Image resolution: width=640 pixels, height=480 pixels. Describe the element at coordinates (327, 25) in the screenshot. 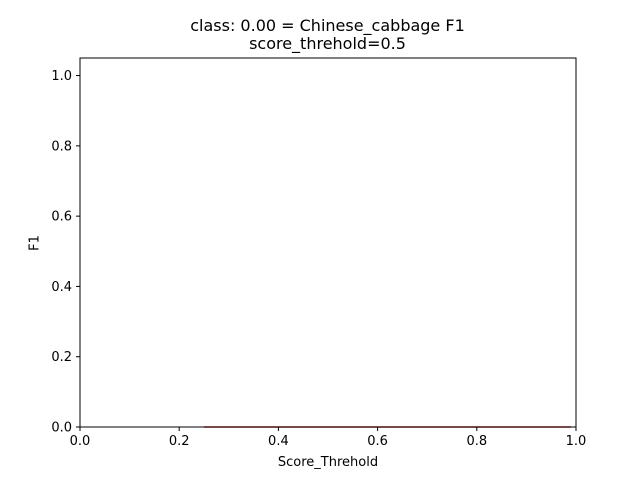

I see `chart-title: class: 0.00 = Chinese_cabbage F1` at that location.